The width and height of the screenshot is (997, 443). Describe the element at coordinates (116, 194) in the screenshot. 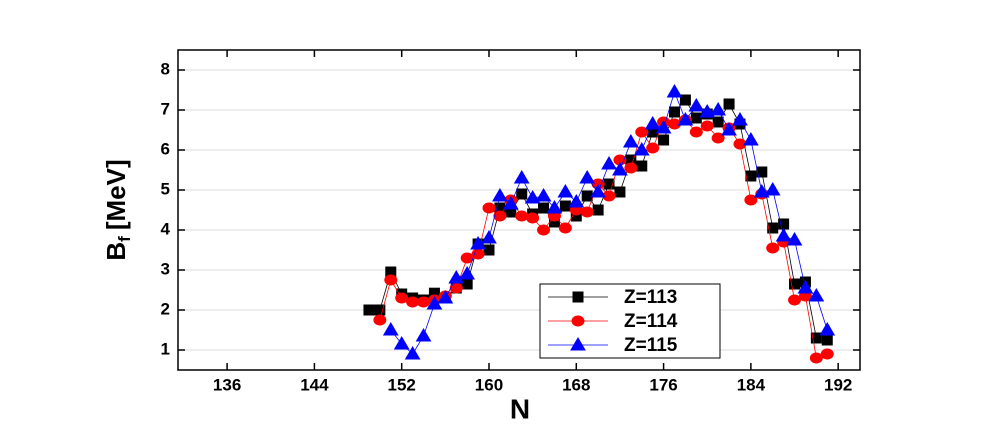

I see `y-label-unit: [MeV]` at that location.